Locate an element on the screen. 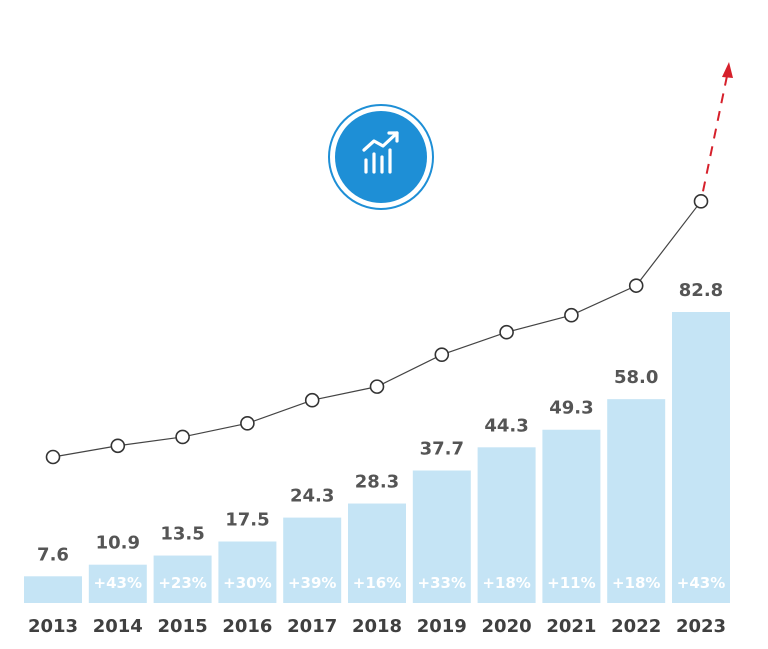 The height and width of the screenshot is (649, 768). growth-label-2016: +30% is located at coordinates (247, 583).